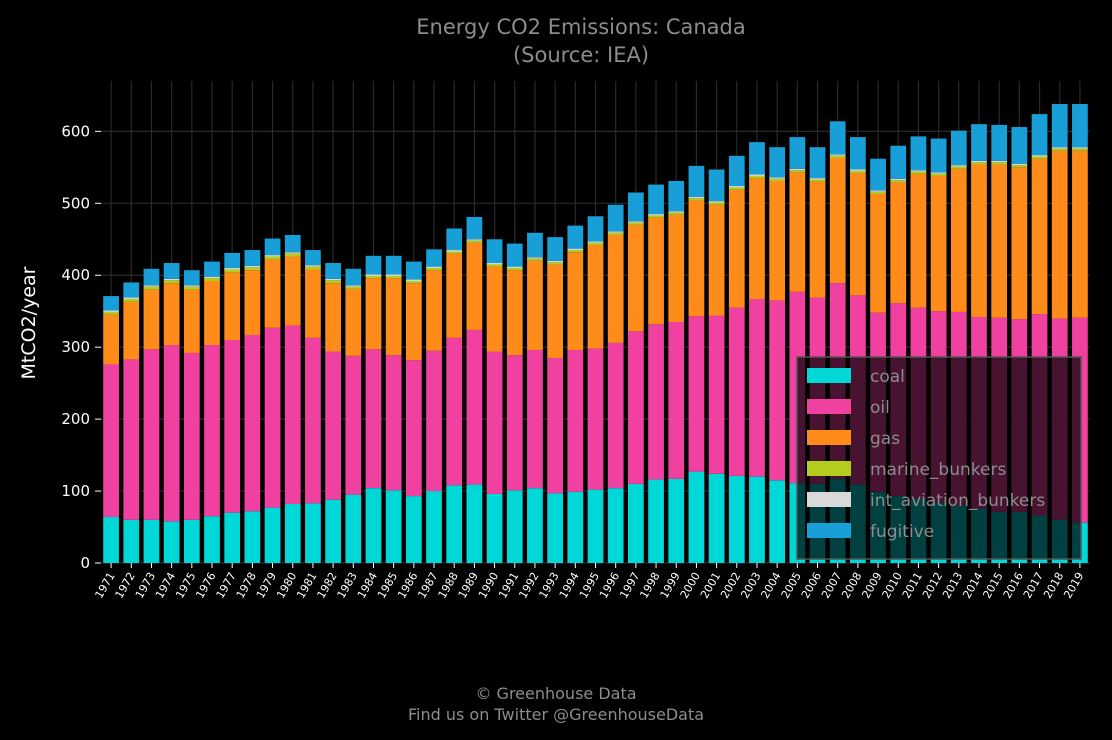 This screenshot has height=740, width=1112. Describe the element at coordinates (1073, 585) in the screenshot. I see `x-tick-label: 2019` at that location.